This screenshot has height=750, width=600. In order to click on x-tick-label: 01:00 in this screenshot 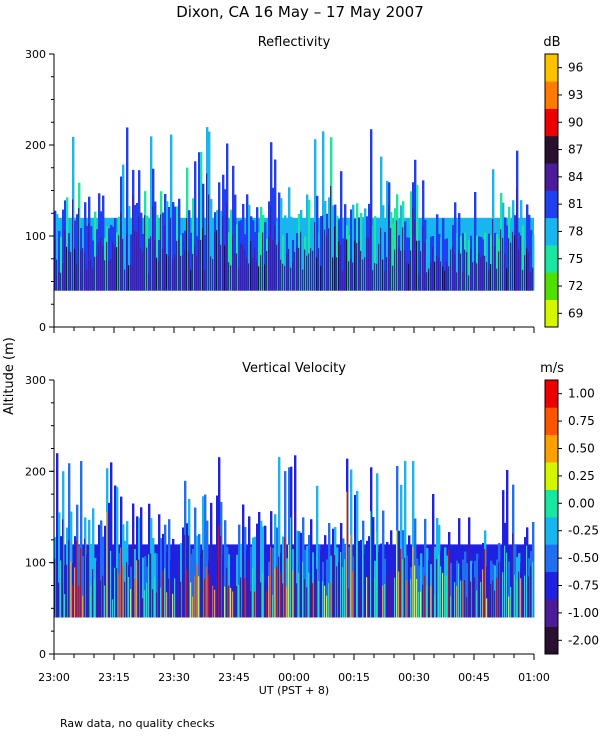, I will do `click(534, 677)`.